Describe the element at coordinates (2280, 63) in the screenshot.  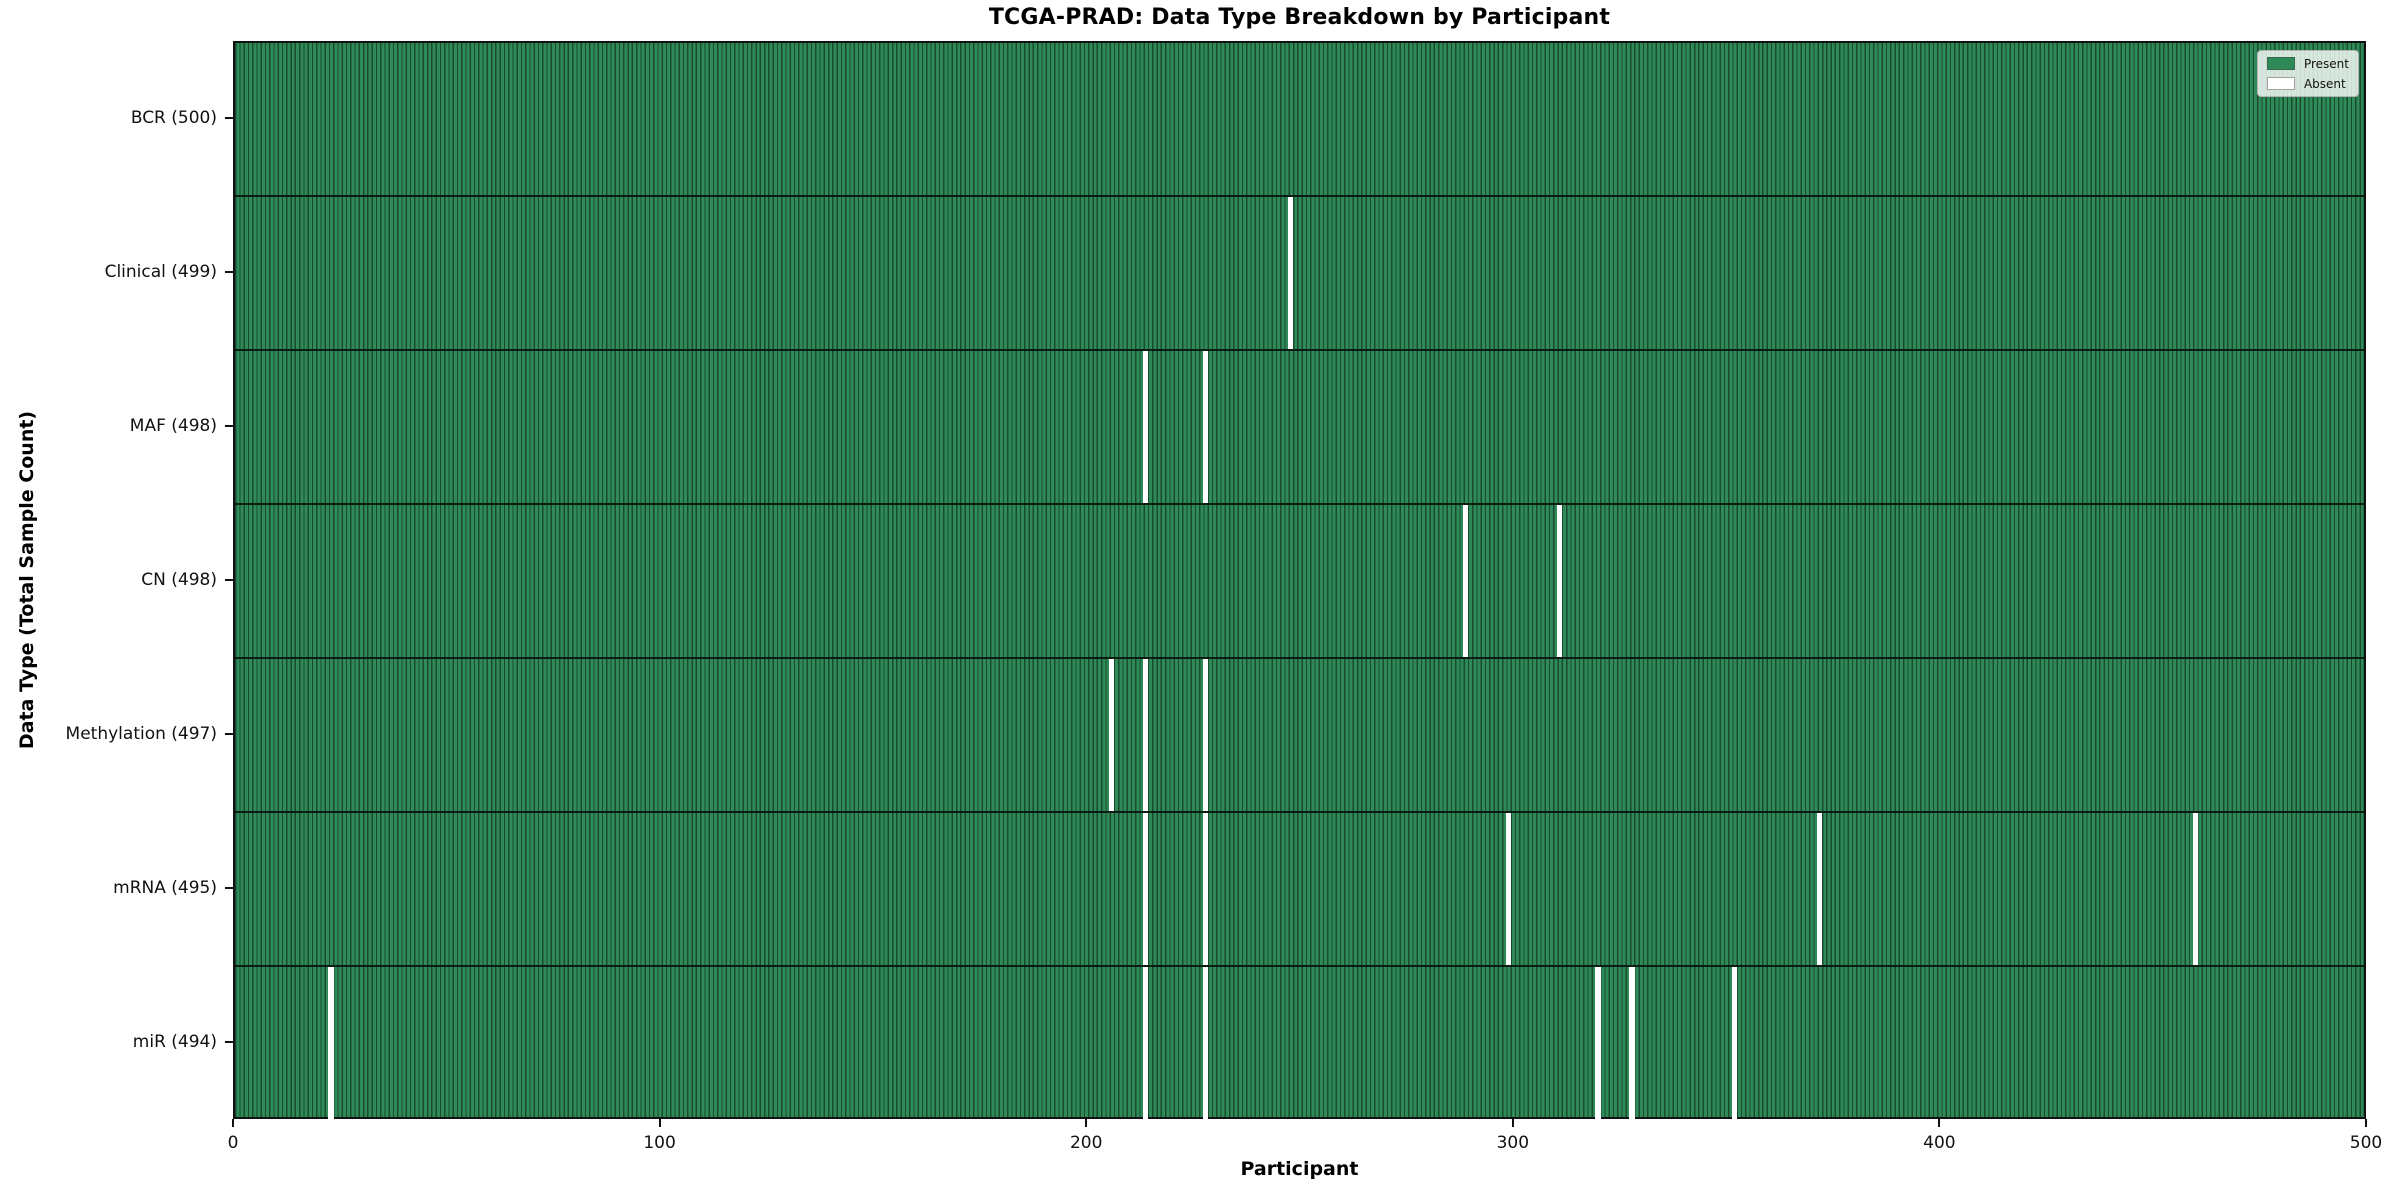
I see `legend-swatch-present-icon` at that location.